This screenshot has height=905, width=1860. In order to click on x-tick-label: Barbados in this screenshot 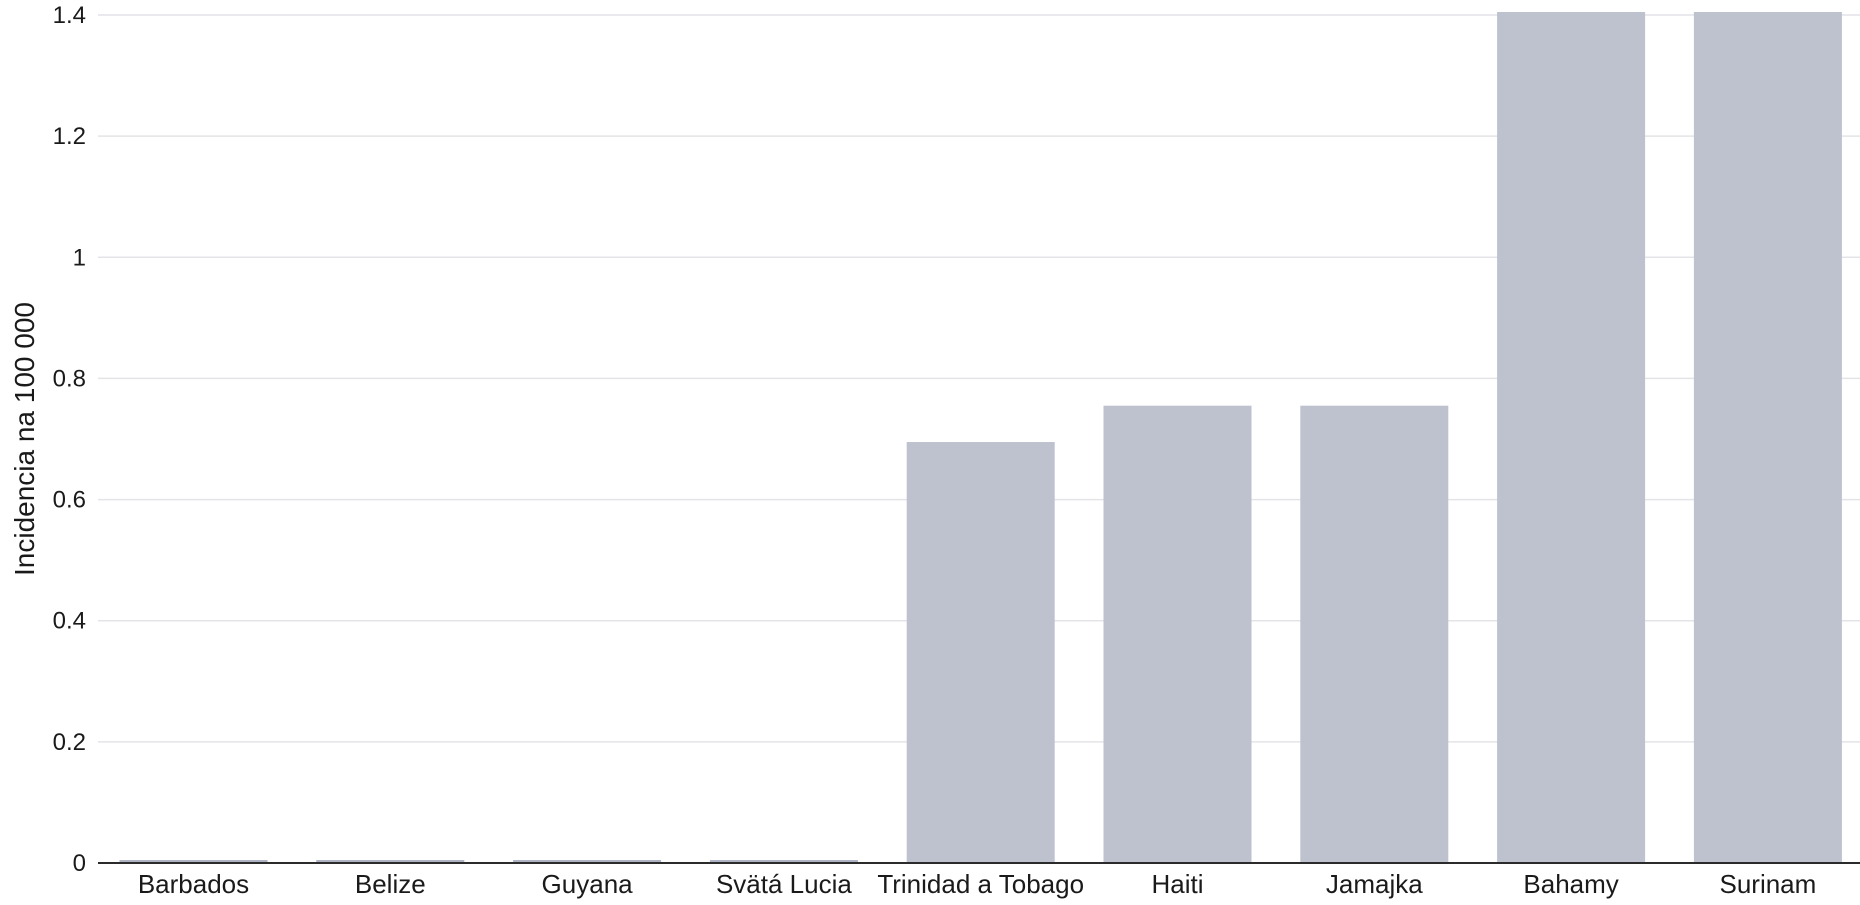, I will do `click(193, 884)`.